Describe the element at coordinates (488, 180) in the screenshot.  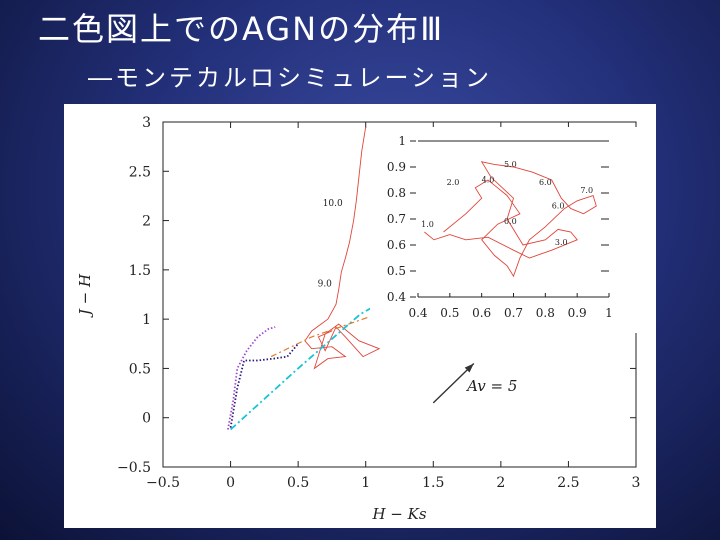
I see `inset-track-label: 4.0` at that location.